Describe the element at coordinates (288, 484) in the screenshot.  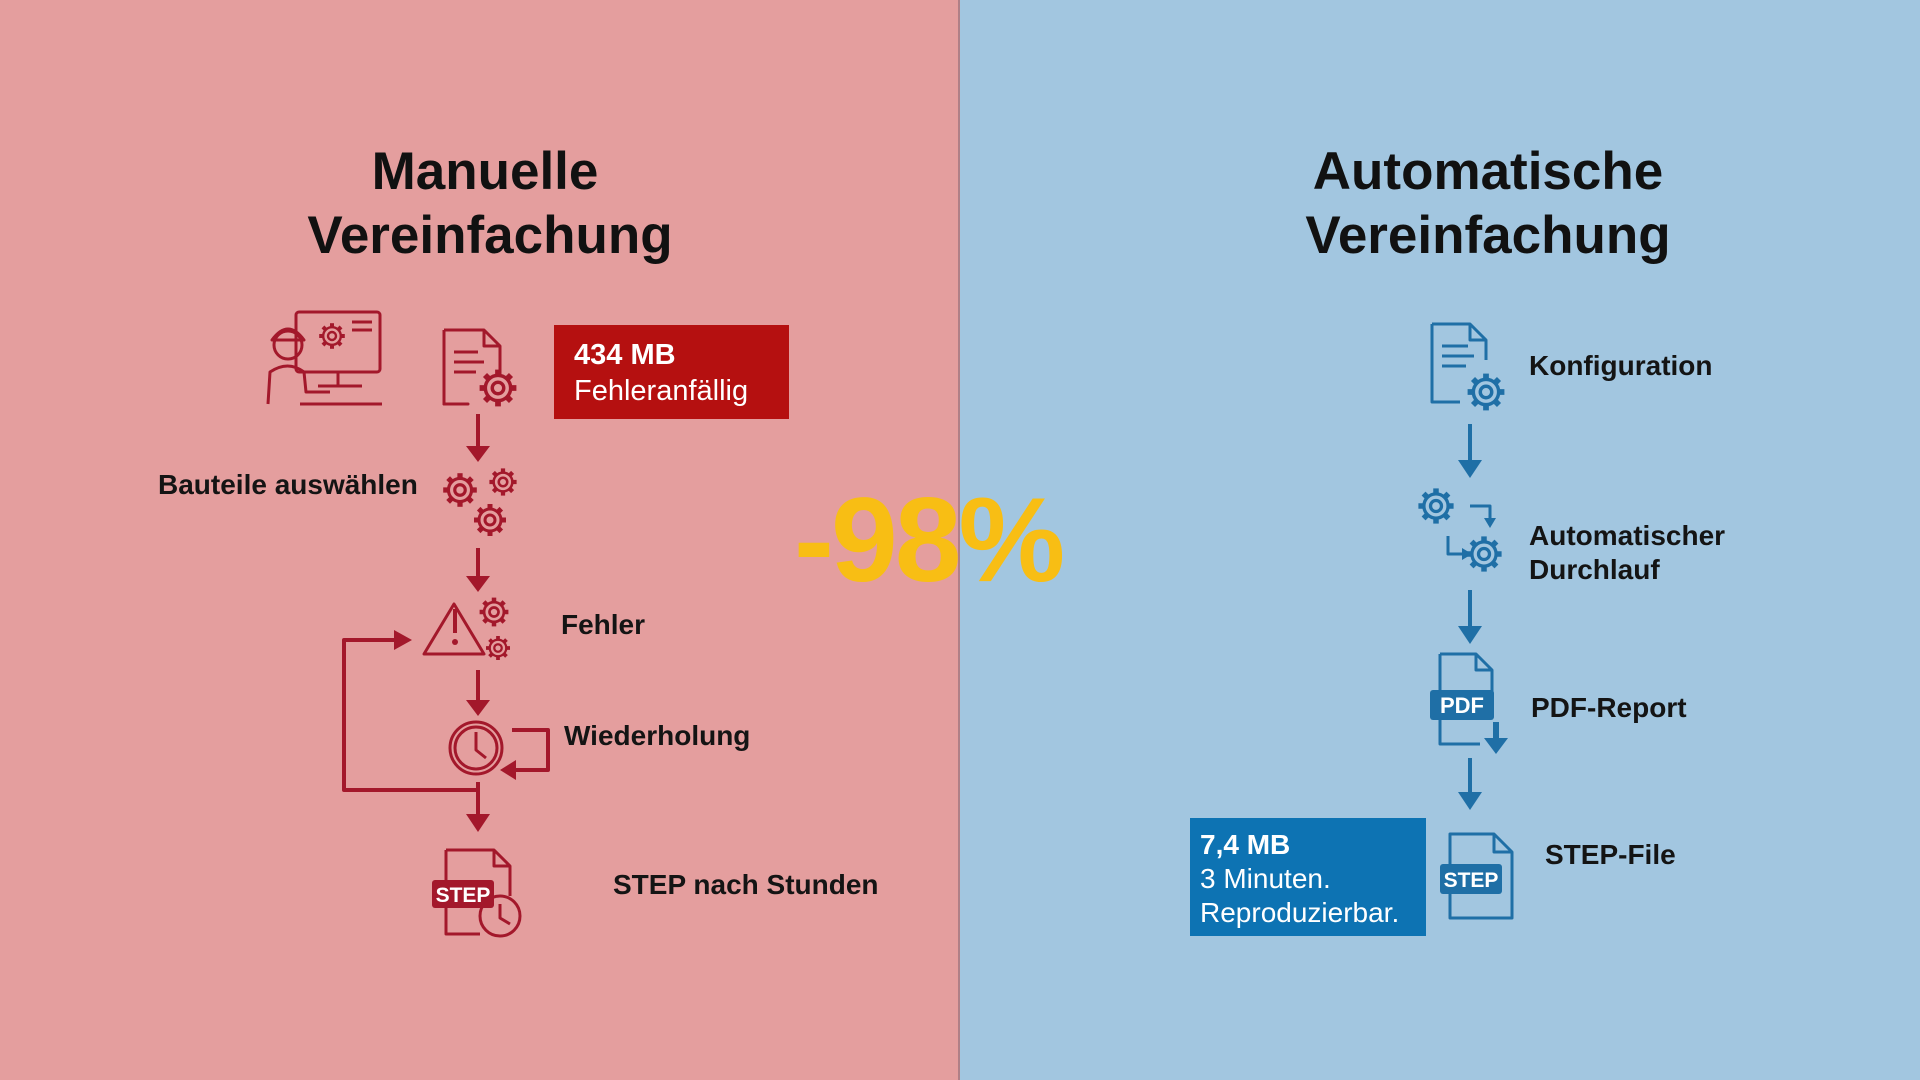
I see `label-select-parts: Bauteile auswählen` at that location.